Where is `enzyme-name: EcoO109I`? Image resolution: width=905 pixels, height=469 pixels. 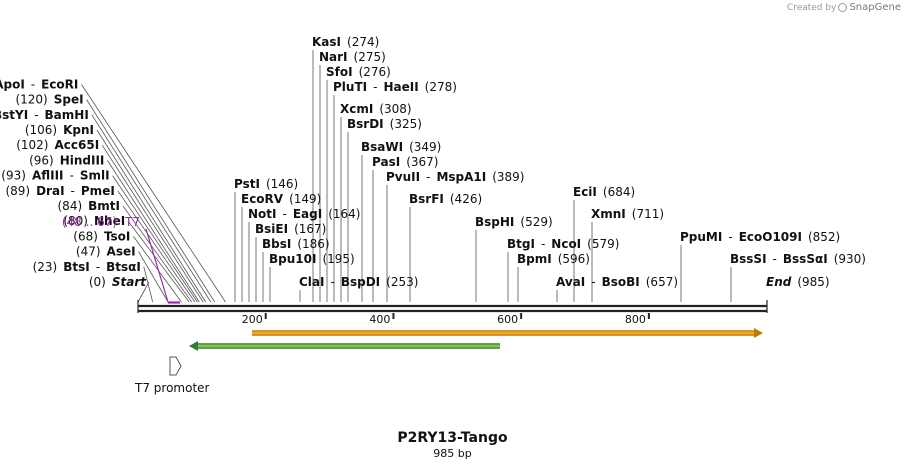
enzyme-name: EcoO109I is located at coordinates (770, 237).